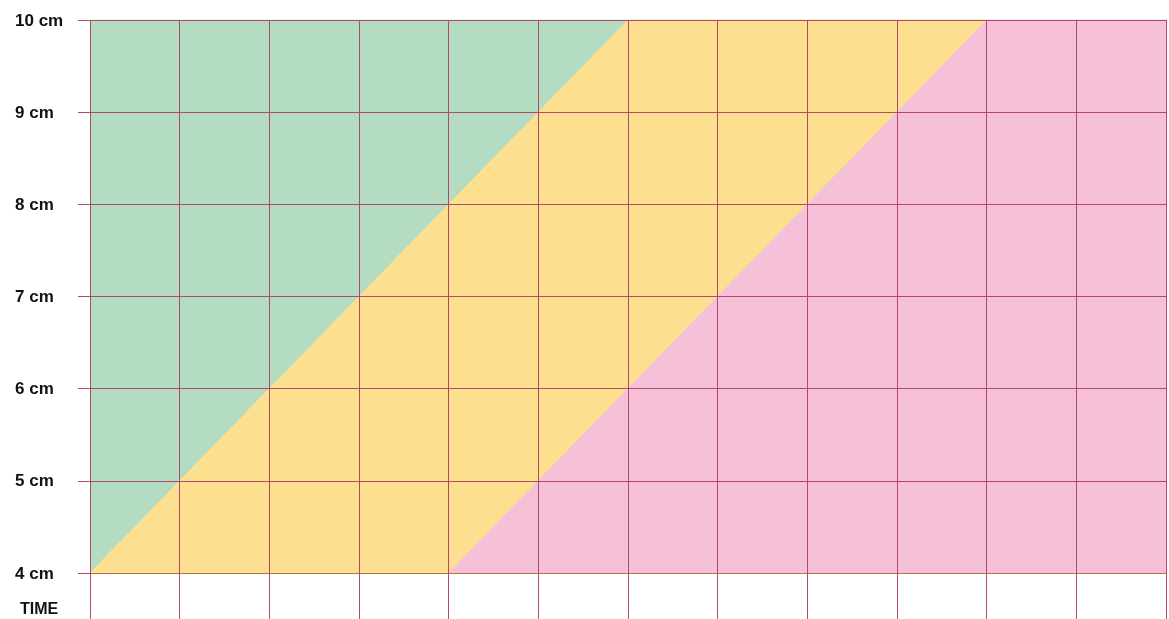 The height and width of the screenshot is (619, 1169). I want to click on y-tick-label: 9 cm, so click(34, 112).